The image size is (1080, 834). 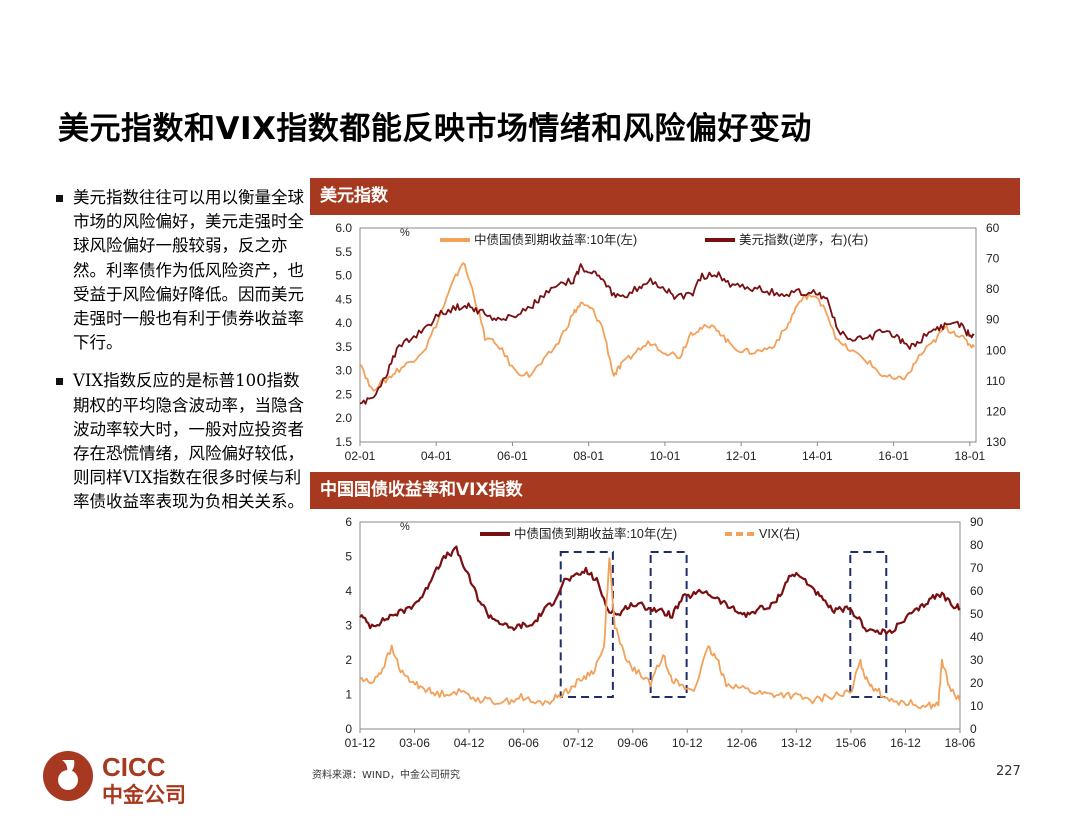 What do you see at coordinates (436, 456) in the screenshot?
I see `x-tick-label: 04-01` at bounding box center [436, 456].